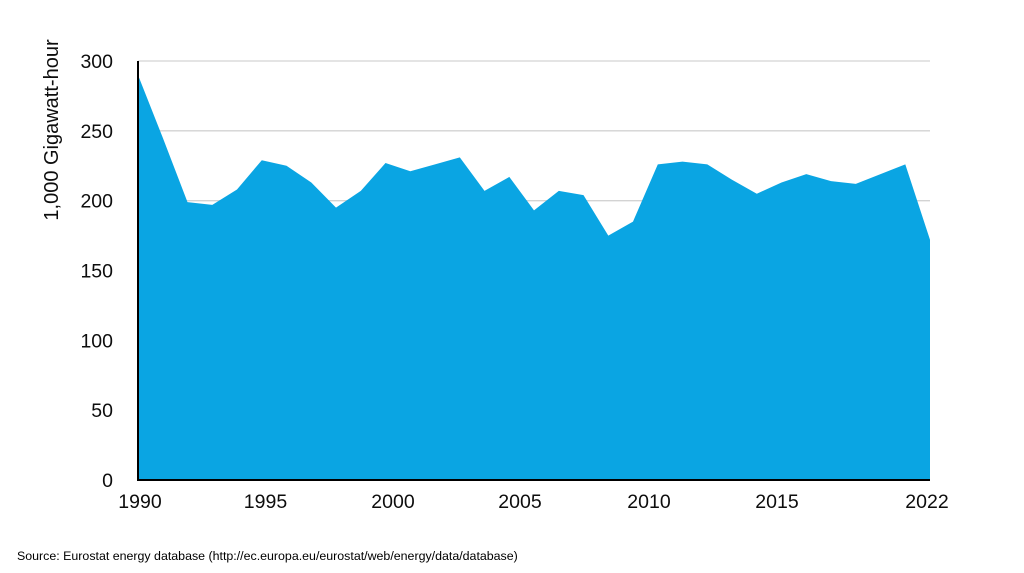 This screenshot has width=1024, height=573. Describe the element at coordinates (649, 502) in the screenshot. I see `x-tick-label: 2010` at that location.